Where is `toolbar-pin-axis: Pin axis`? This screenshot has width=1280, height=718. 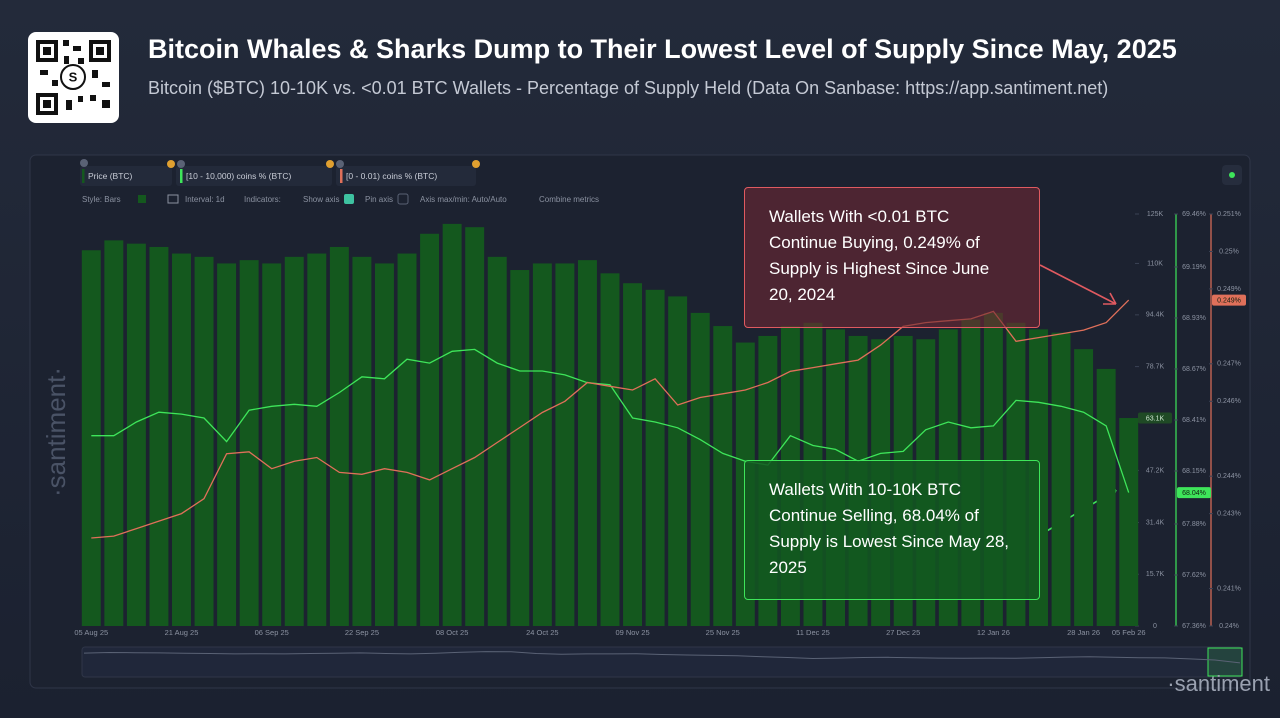
toolbar-pin-axis: Pin axis is located at coordinates (379, 199).